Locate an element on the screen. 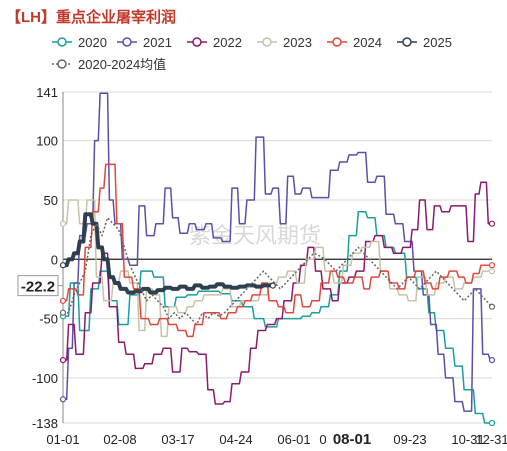  series-marker-6-end is located at coordinates (492, 306).